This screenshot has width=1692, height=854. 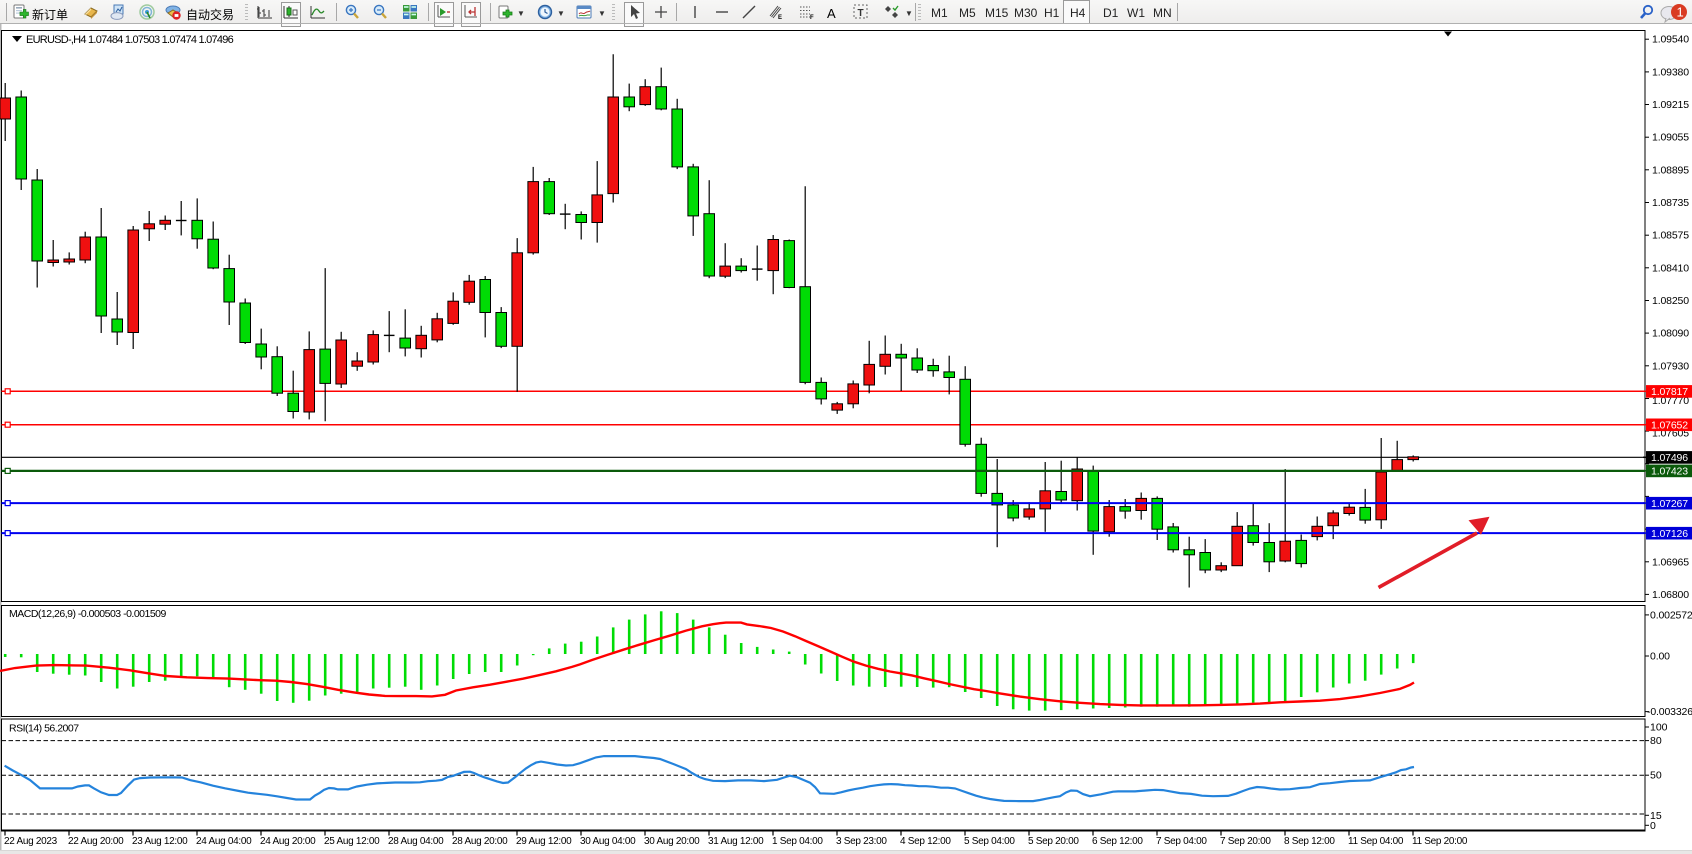 I want to click on svg-text:MACD(12,26,9) -0.000503 -0.001: MACD(12,26,9) -0.000503 -0.001509, so click(x=88, y=614).